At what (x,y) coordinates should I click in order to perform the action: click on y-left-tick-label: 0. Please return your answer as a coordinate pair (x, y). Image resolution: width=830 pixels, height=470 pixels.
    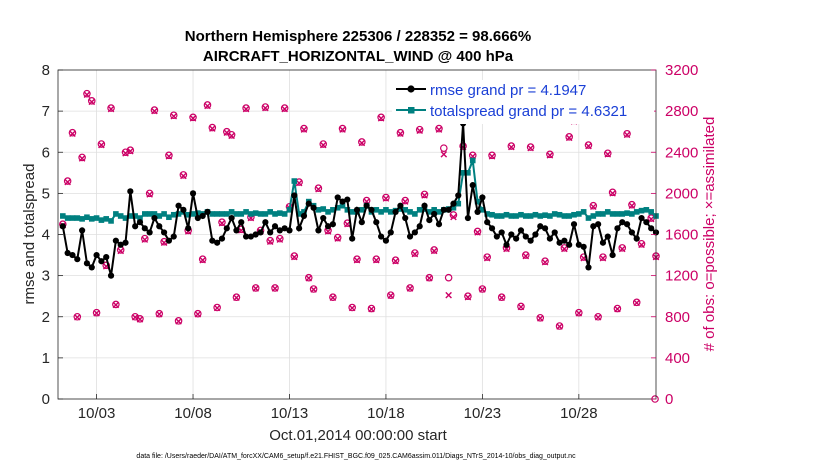
    Looking at the image, I should click on (46, 399).